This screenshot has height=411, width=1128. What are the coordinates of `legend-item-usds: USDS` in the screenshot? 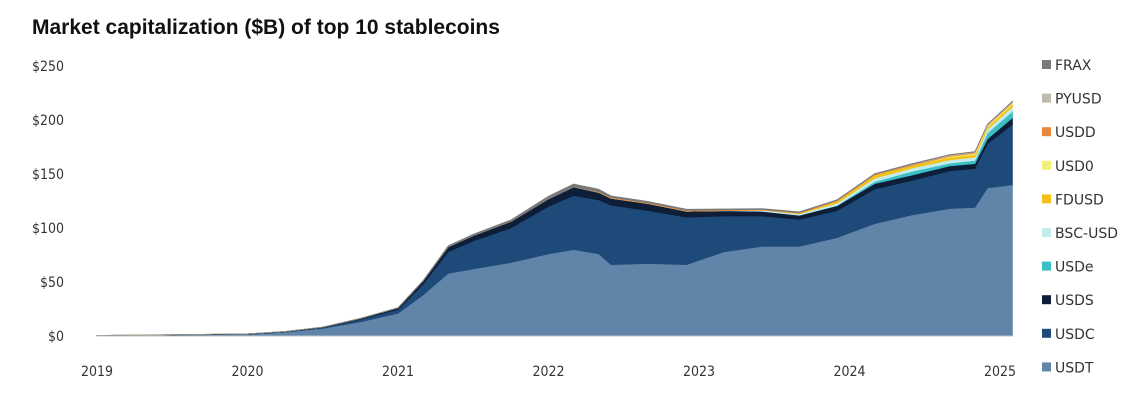 It's located at (1068, 301).